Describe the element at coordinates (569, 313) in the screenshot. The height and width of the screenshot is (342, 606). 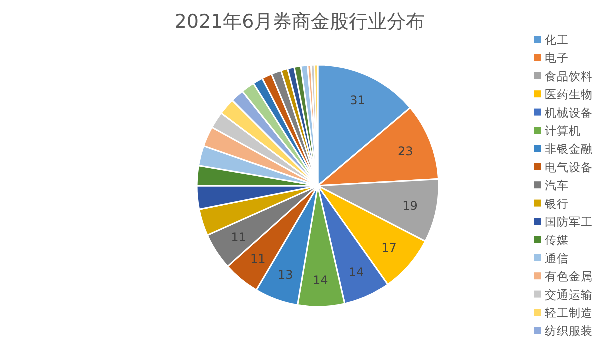
I see `legend-label: 轻工制造` at that location.